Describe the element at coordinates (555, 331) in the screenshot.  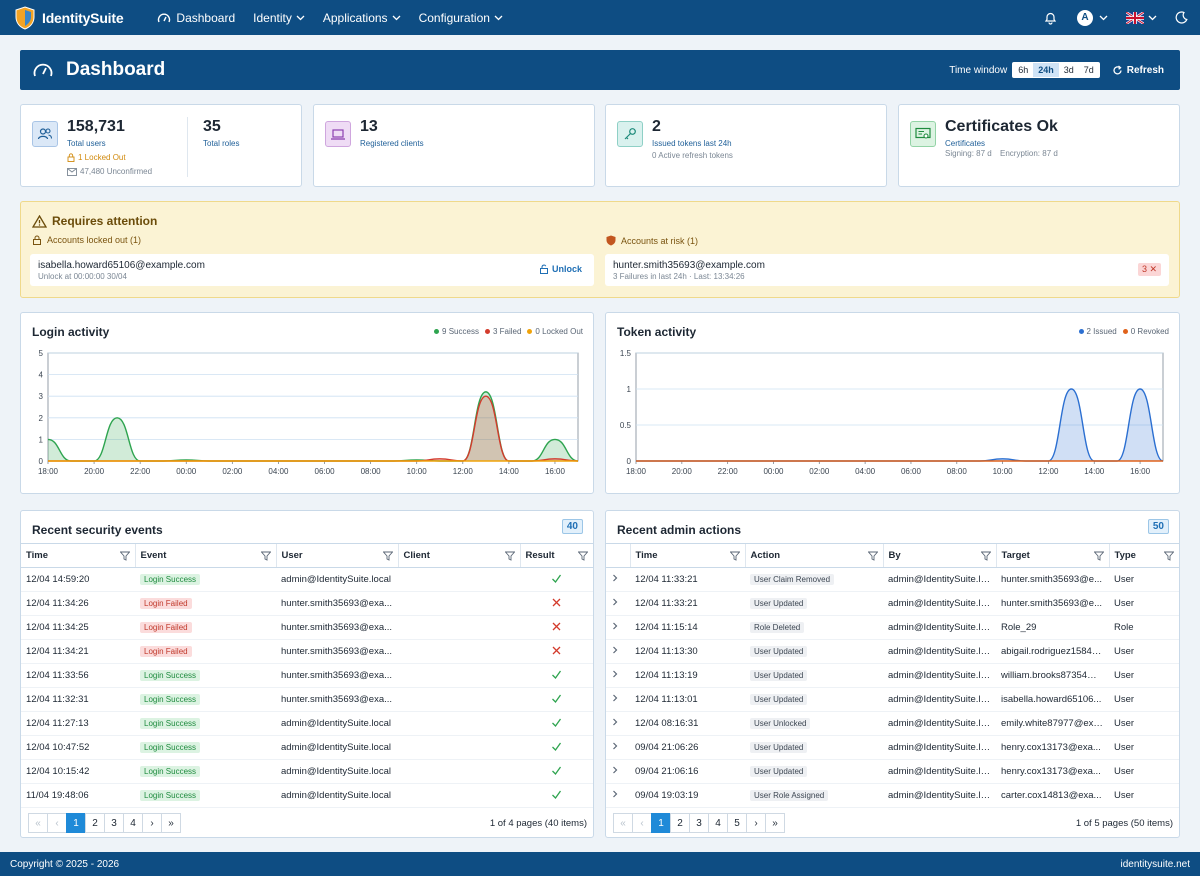
I see `legend-locked: 0 Locked Out` at that location.